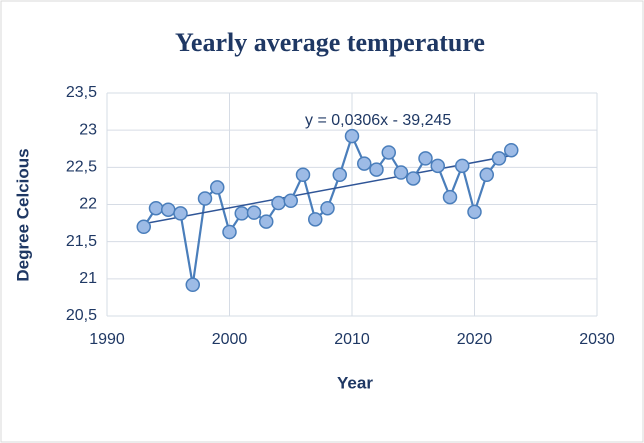  What do you see at coordinates (355, 382) in the screenshot?
I see `x-axis-label: Year` at bounding box center [355, 382].